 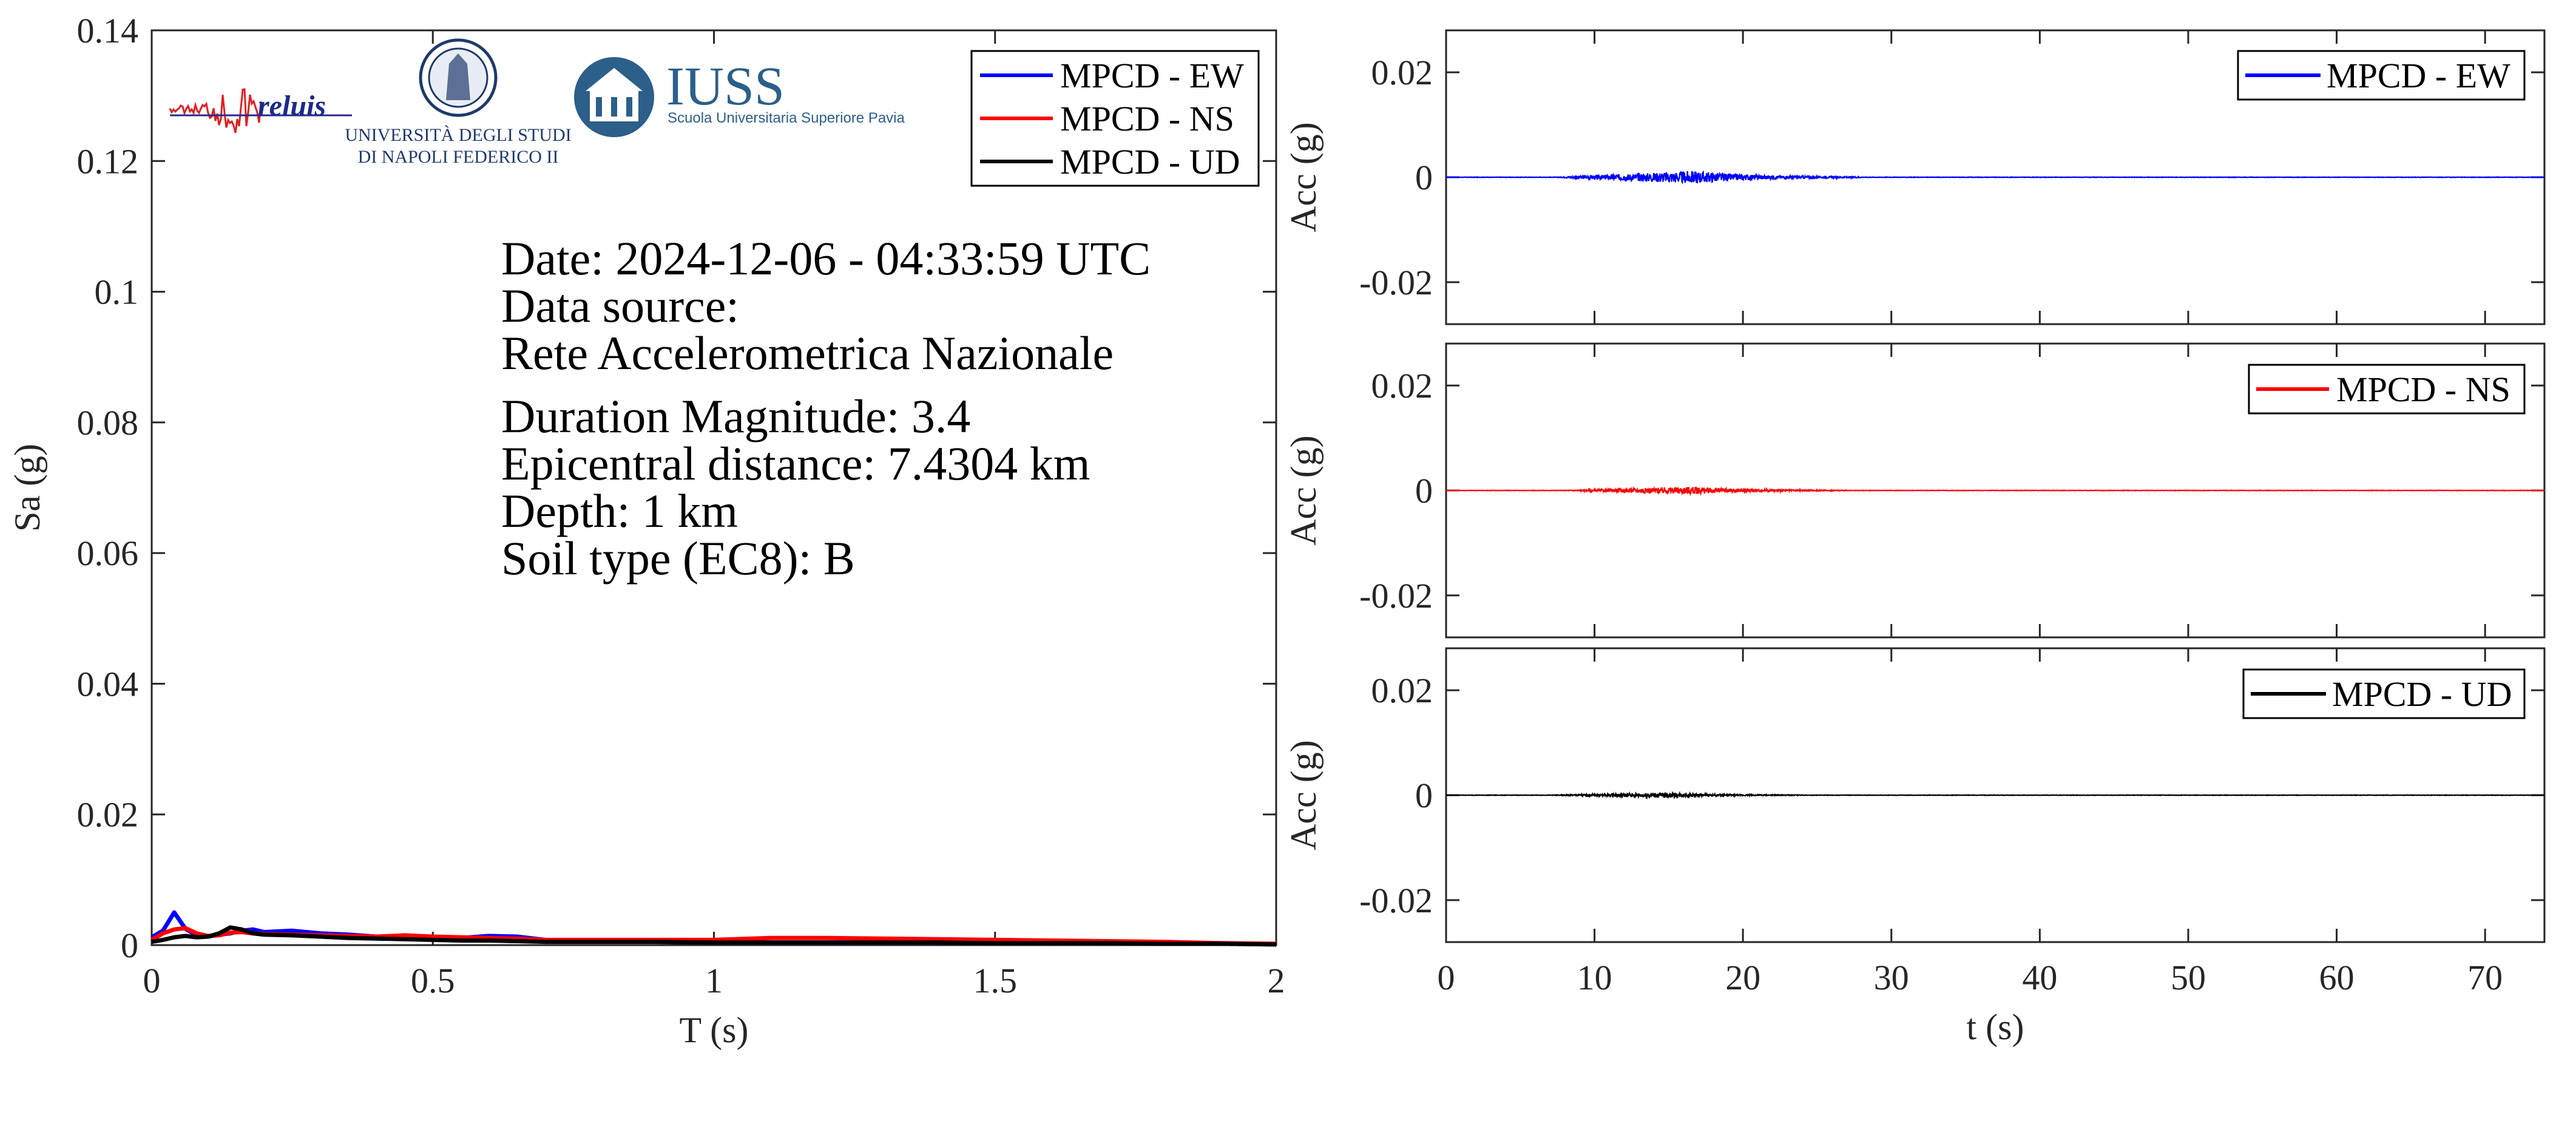 What do you see at coordinates (1995, 1027) in the screenshot?
I see `acc-ud-xlabel: t (s)` at bounding box center [1995, 1027].